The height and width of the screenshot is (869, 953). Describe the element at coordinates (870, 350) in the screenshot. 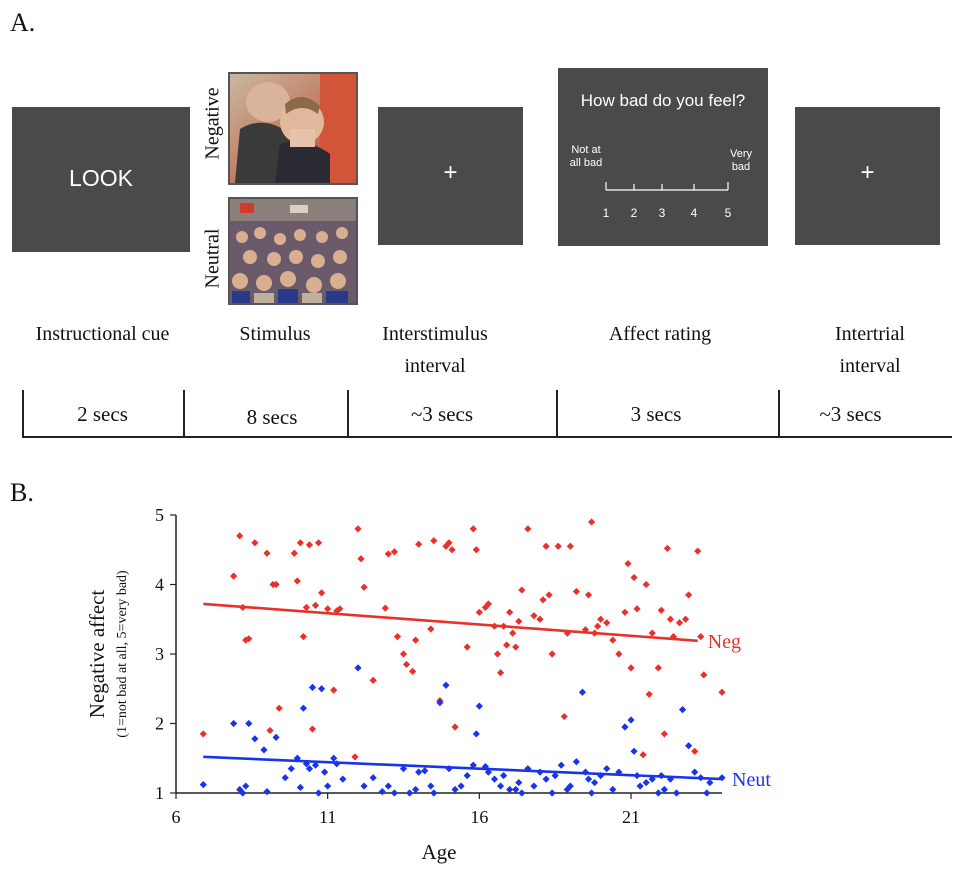

I see `step-label-intertrial: Intertrial interval` at that location.